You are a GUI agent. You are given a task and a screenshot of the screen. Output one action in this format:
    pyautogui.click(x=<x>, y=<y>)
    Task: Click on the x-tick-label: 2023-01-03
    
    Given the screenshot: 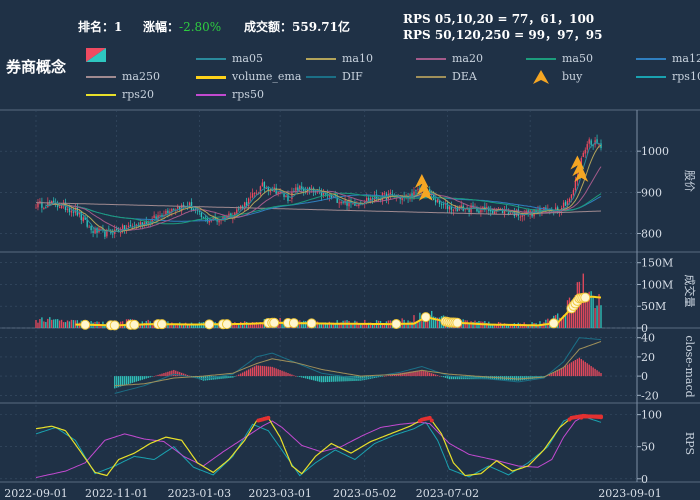 What is the action you would take?
    pyautogui.click(x=199, y=493)
    